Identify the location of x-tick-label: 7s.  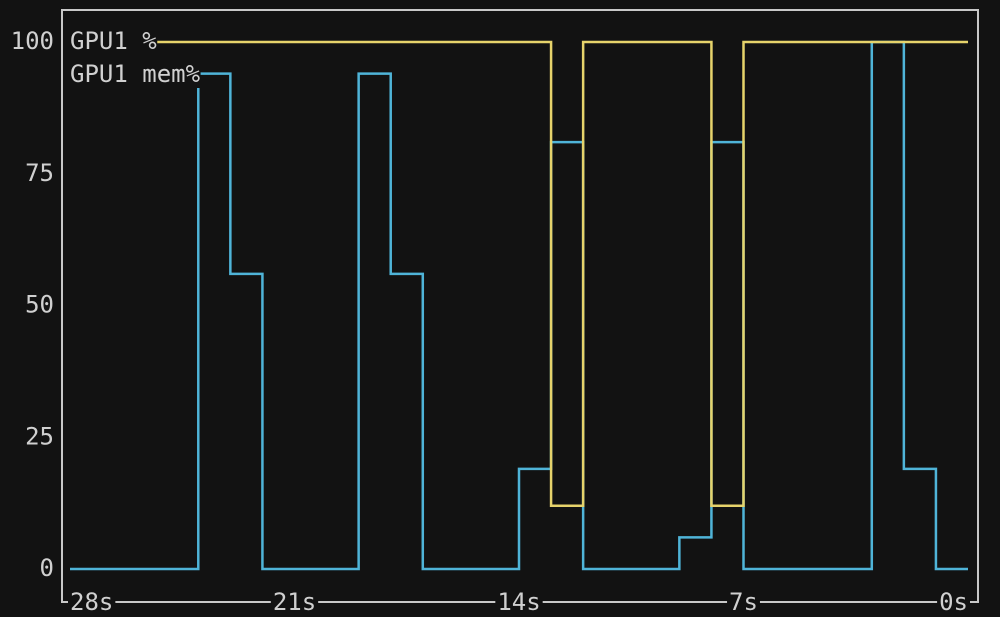
(743, 602).